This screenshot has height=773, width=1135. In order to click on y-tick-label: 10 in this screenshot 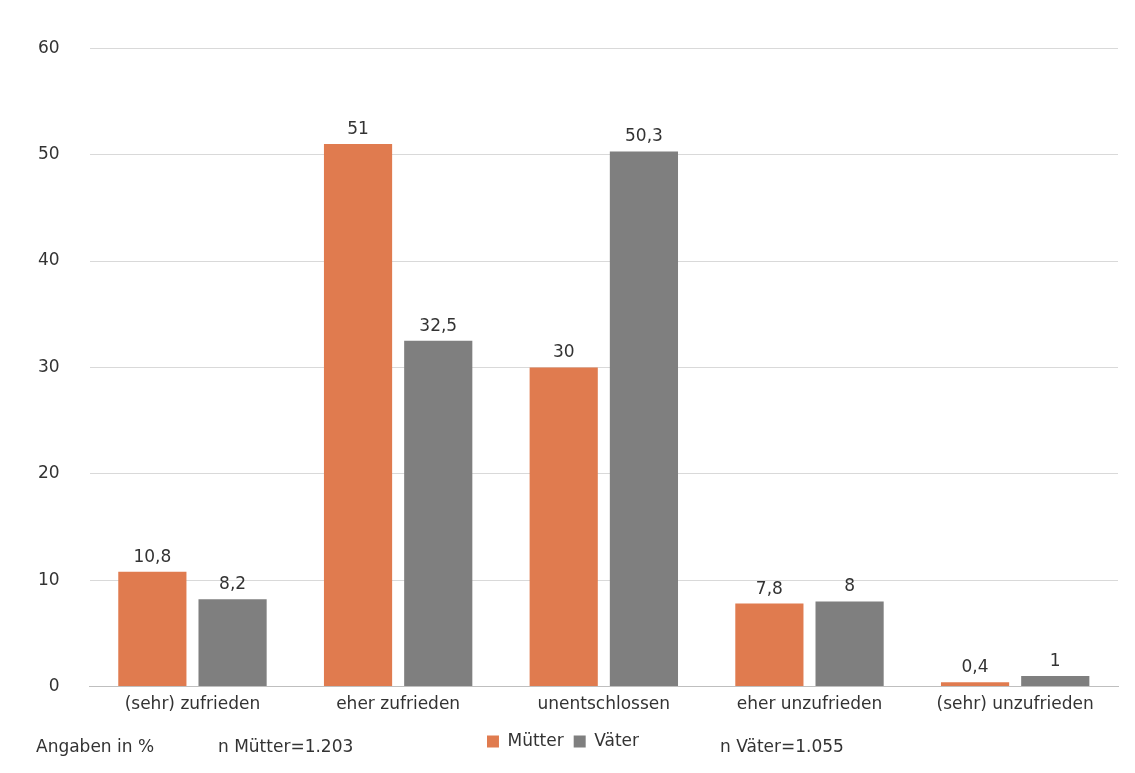, I will do `click(48, 578)`.